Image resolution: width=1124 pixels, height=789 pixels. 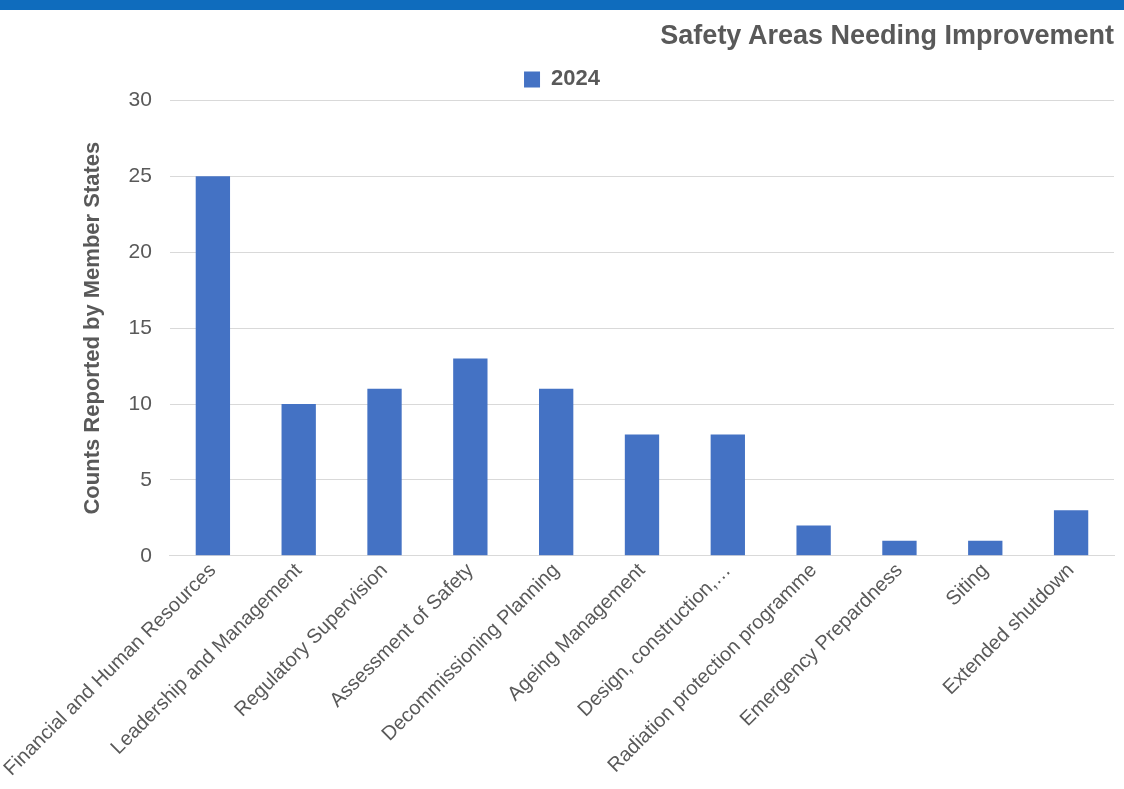 I want to click on chart-title: Safety Areas Needing Improvement, so click(x=887, y=34).